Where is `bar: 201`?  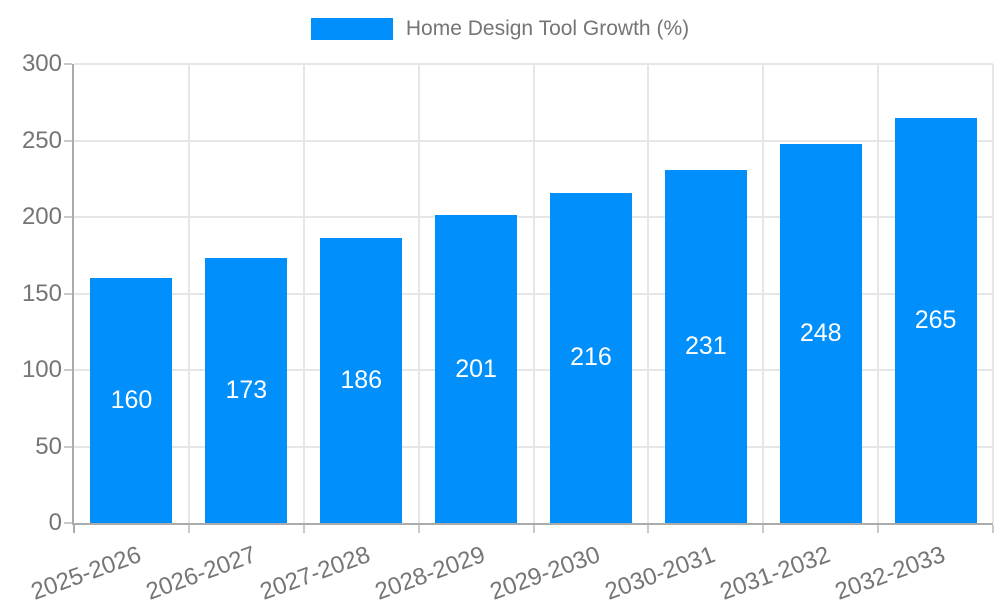
bar: 201 is located at coordinates (476, 369).